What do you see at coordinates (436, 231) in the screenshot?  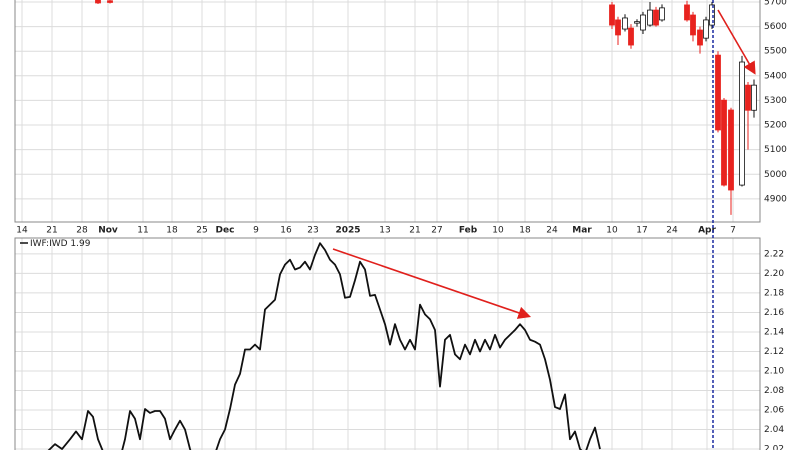 I see `x-tick-label: 27` at bounding box center [436, 231].